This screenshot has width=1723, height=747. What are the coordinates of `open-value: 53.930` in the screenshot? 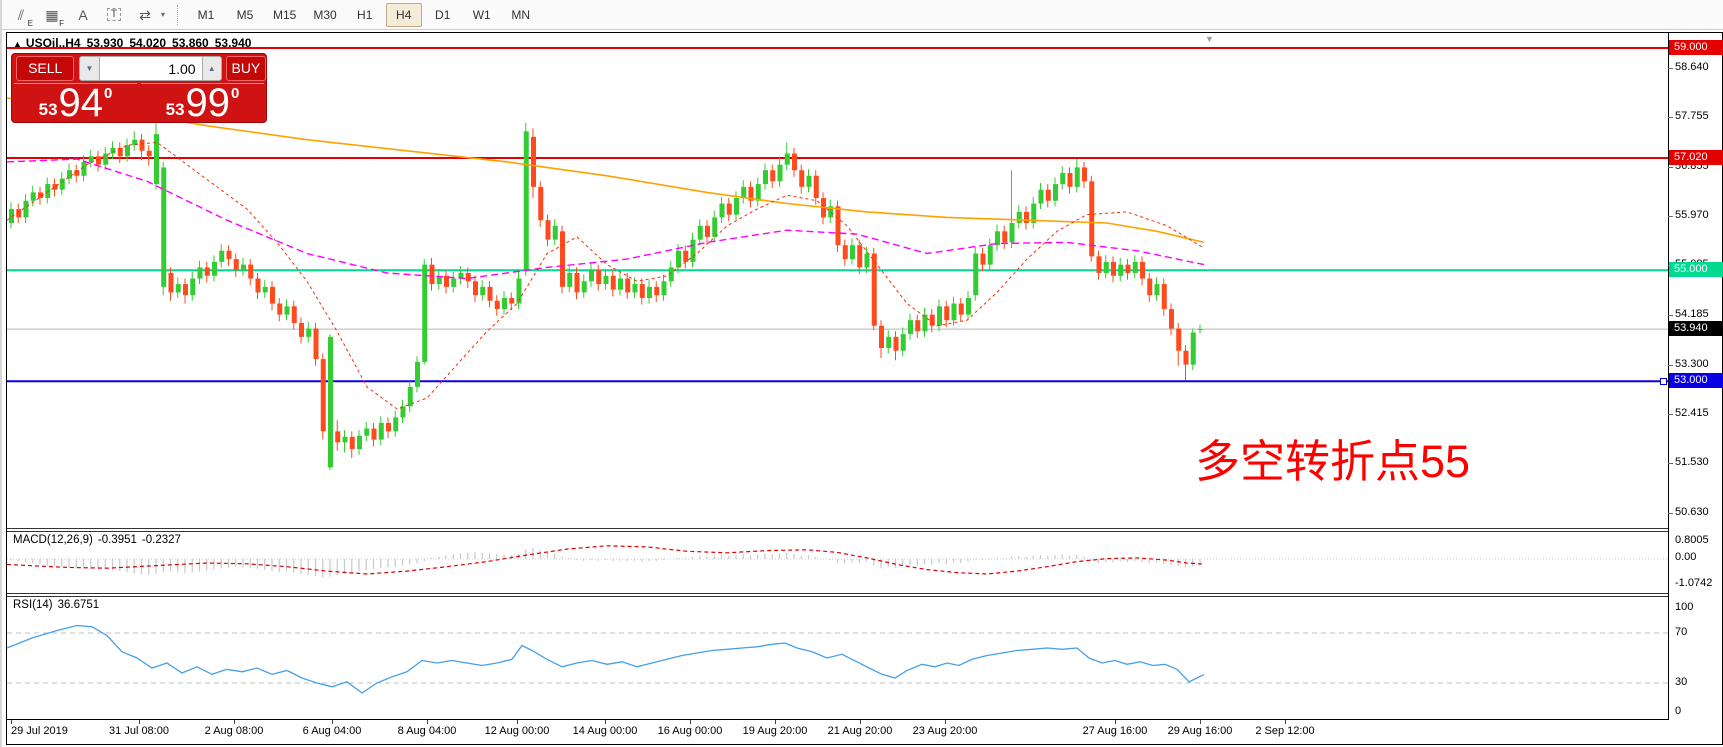 It's located at (105, 43).